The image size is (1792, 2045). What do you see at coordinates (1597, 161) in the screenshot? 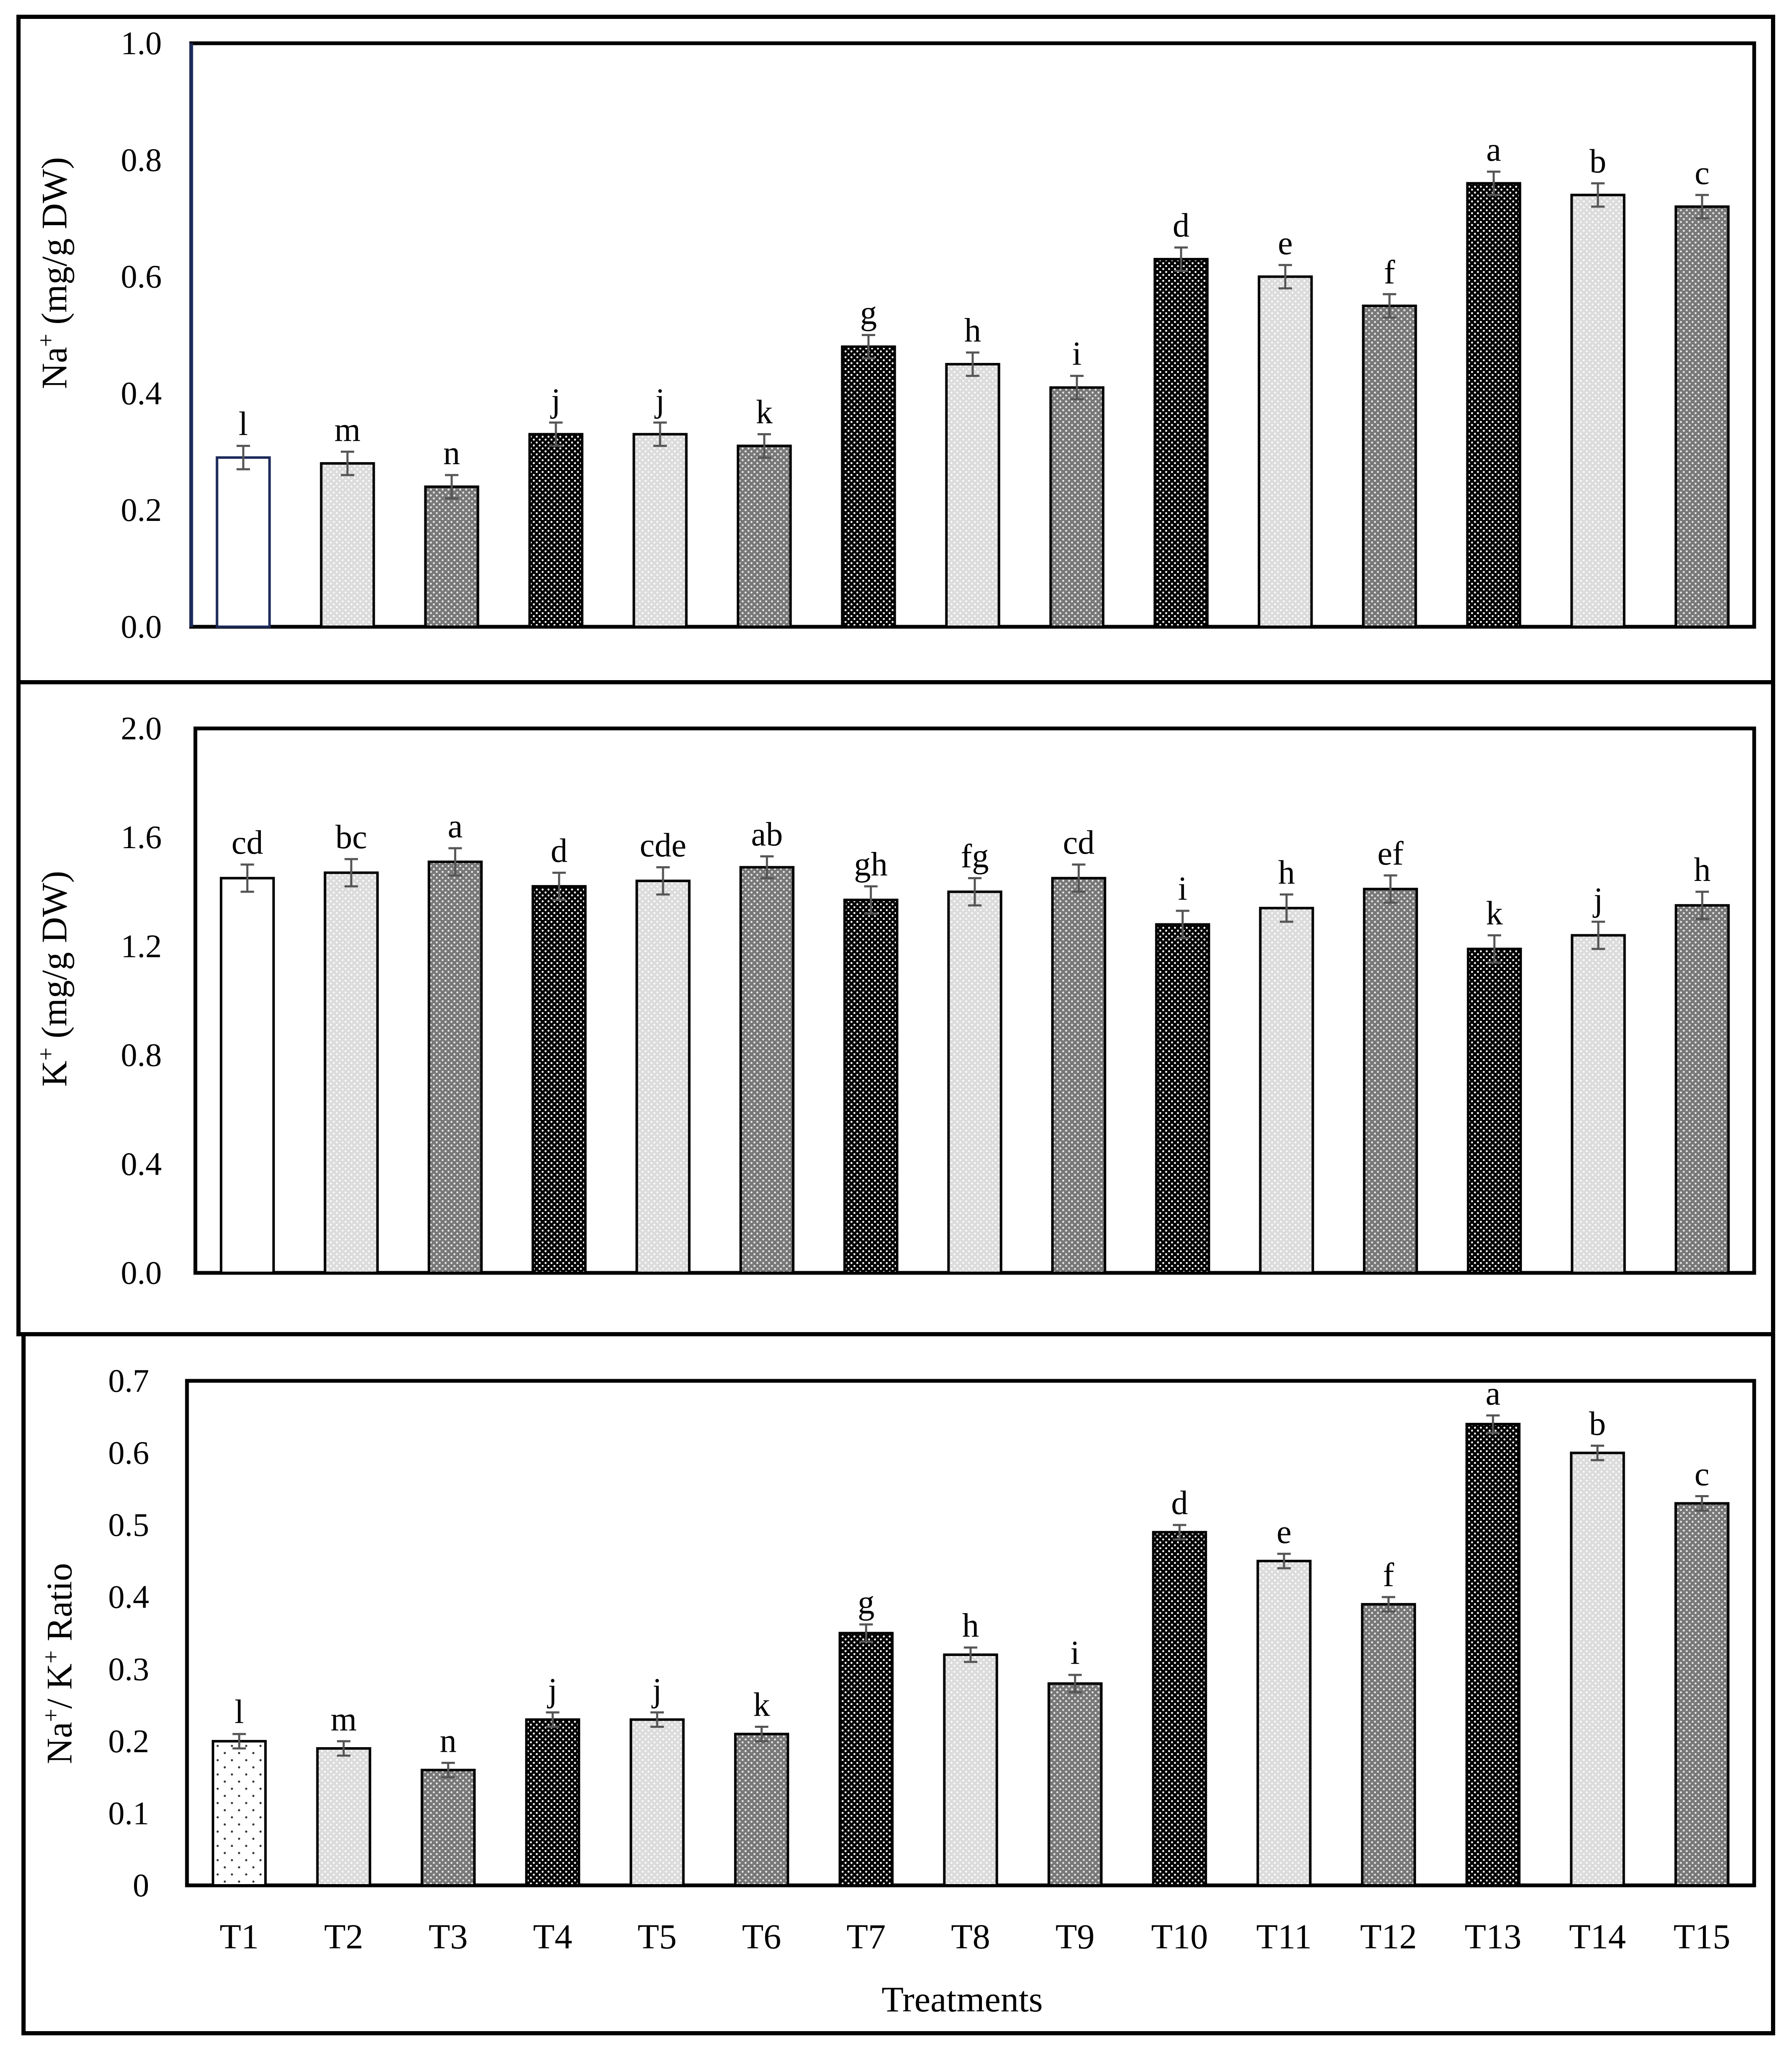
I see `significance-letter: b` at bounding box center [1597, 161].